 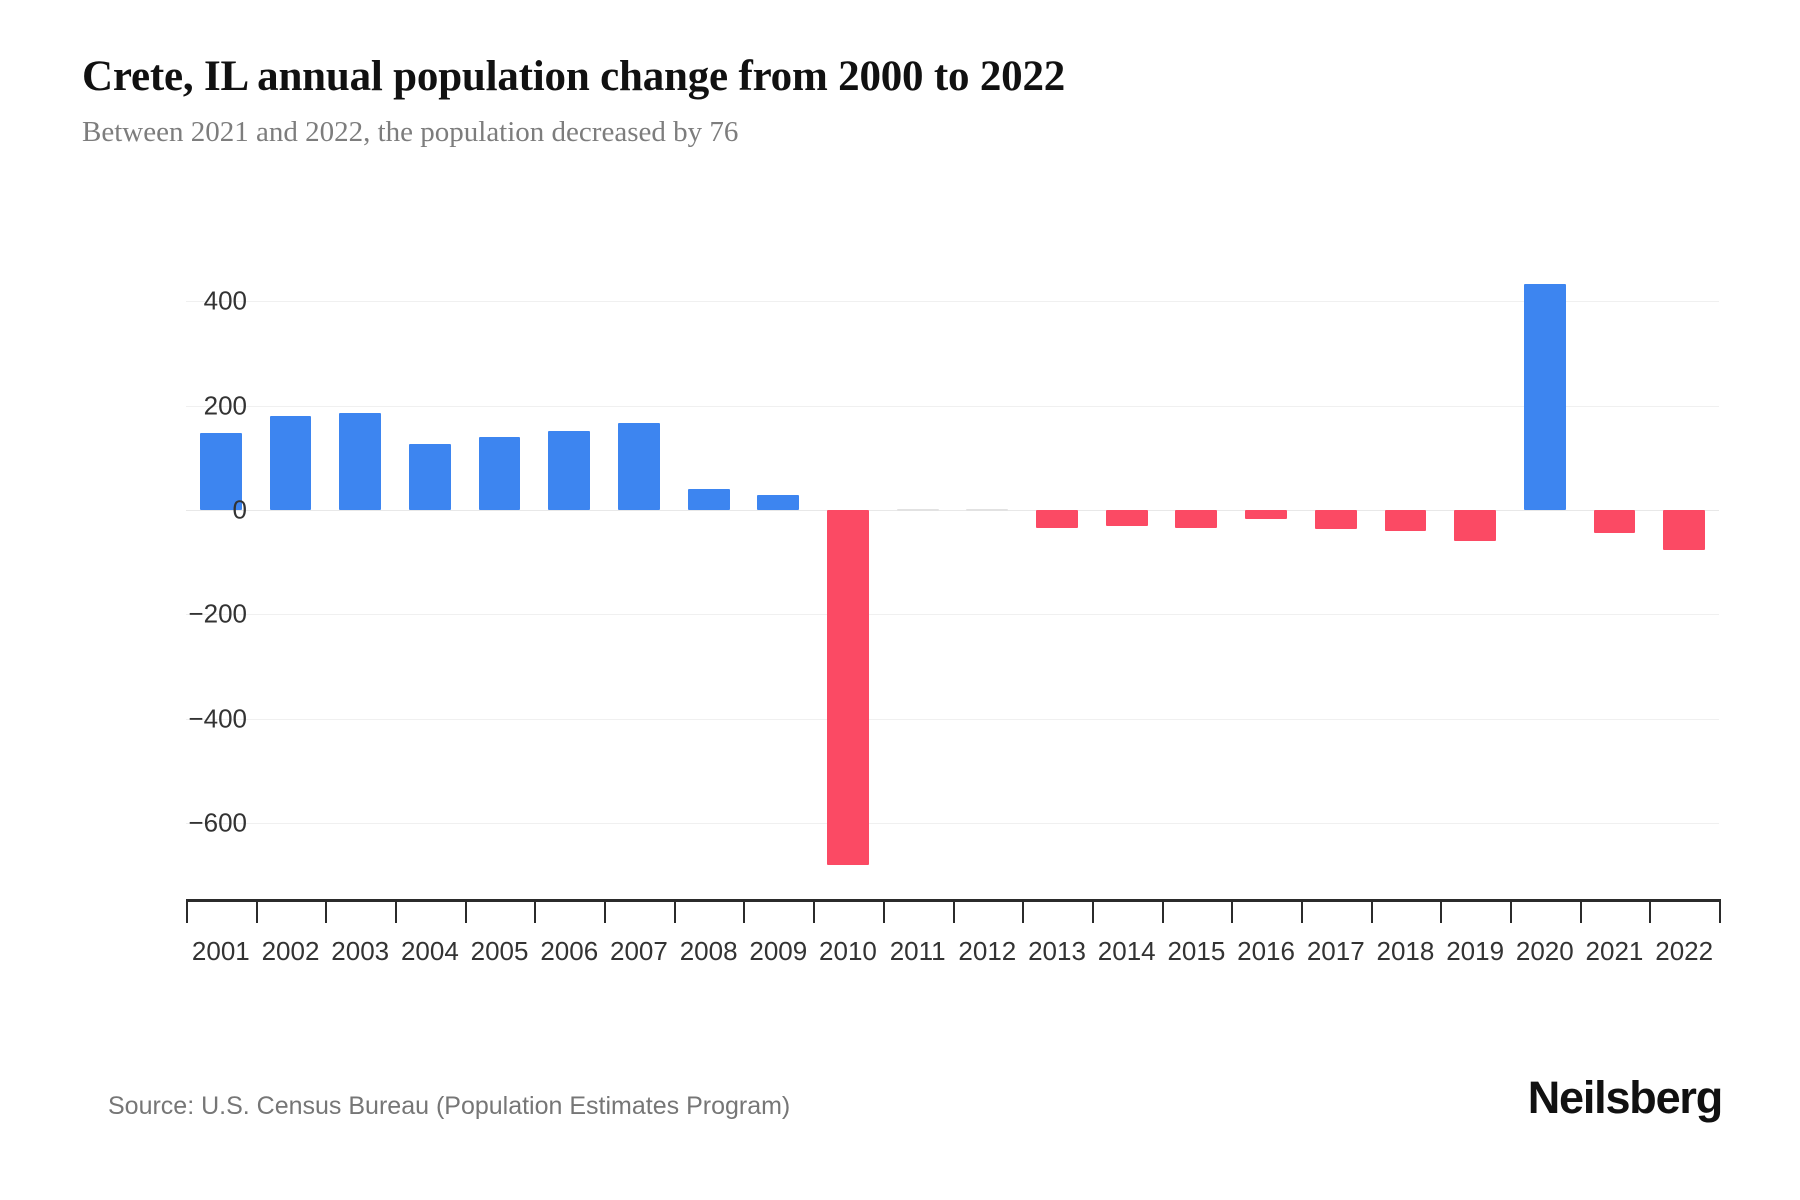 I want to click on x-axis-tick-label: 2002, so click(x=290, y=951).